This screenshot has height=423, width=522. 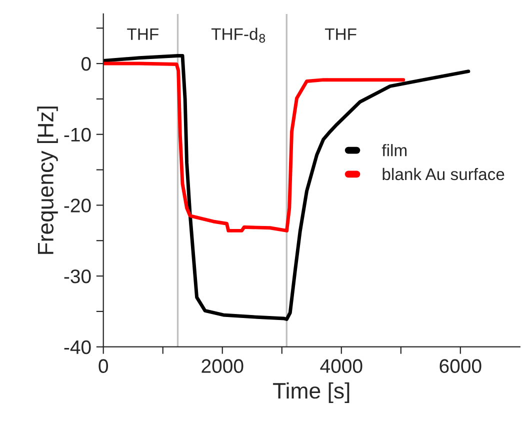 What do you see at coordinates (77, 135) in the screenshot?
I see `y-tick-label: -10` at bounding box center [77, 135].